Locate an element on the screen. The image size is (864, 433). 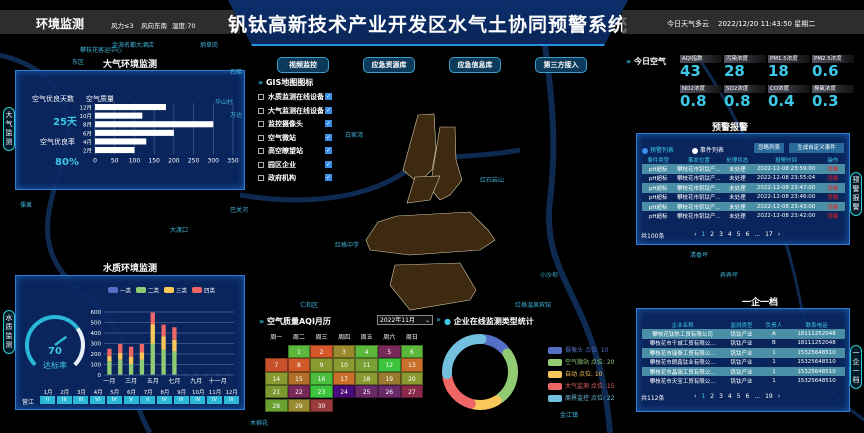
calendar-day: 30 is located at coordinates (321, 405).